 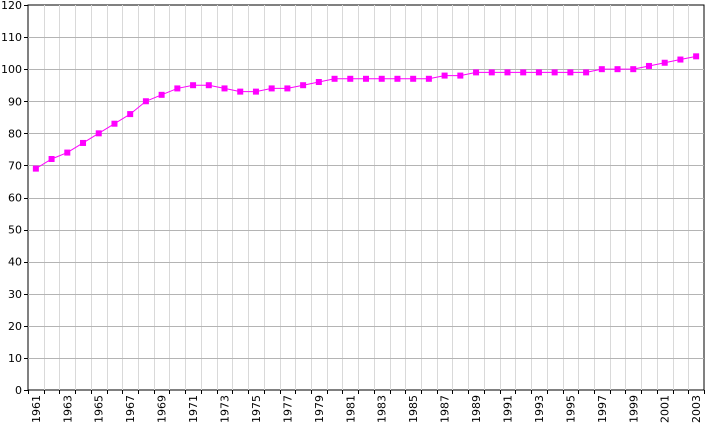 What do you see at coordinates (350, 409) in the screenshot?
I see `x-tick-label: 1981` at bounding box center [350, 409].